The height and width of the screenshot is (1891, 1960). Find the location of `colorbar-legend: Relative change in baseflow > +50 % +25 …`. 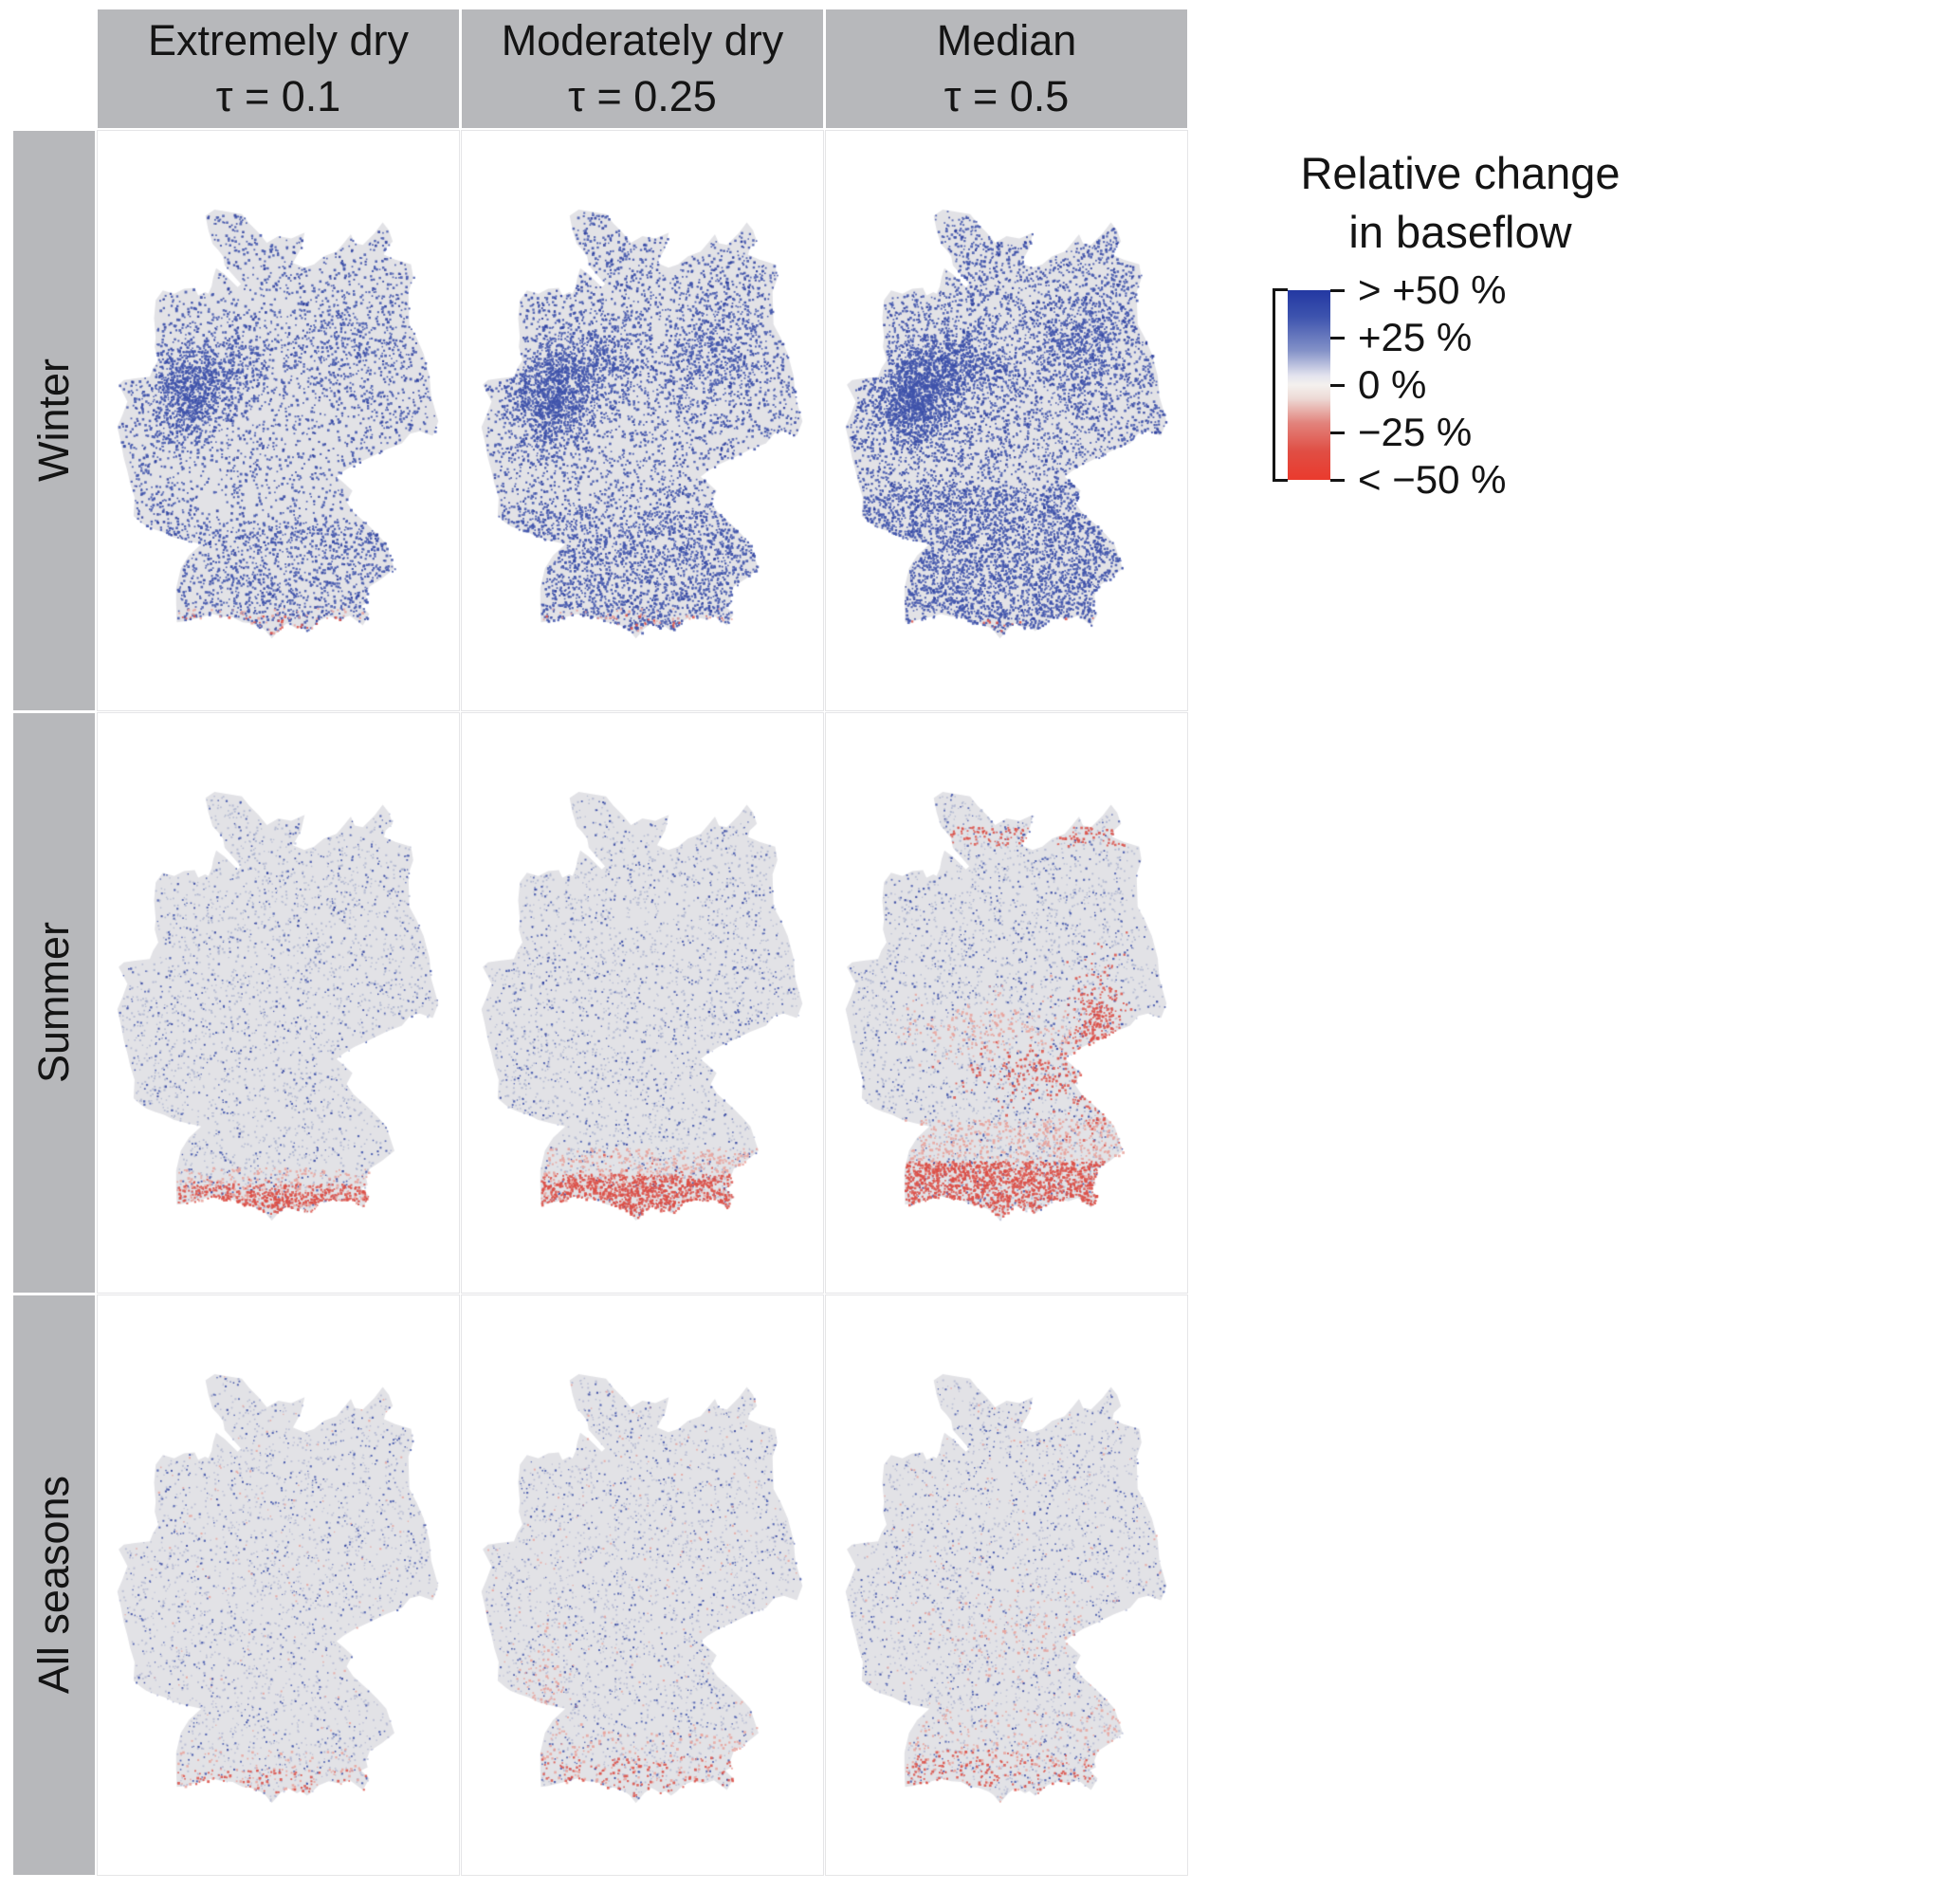

colorbar-legend: Relative change in baseflow > +50 % +25 … is located at coordinates (1460, 323).